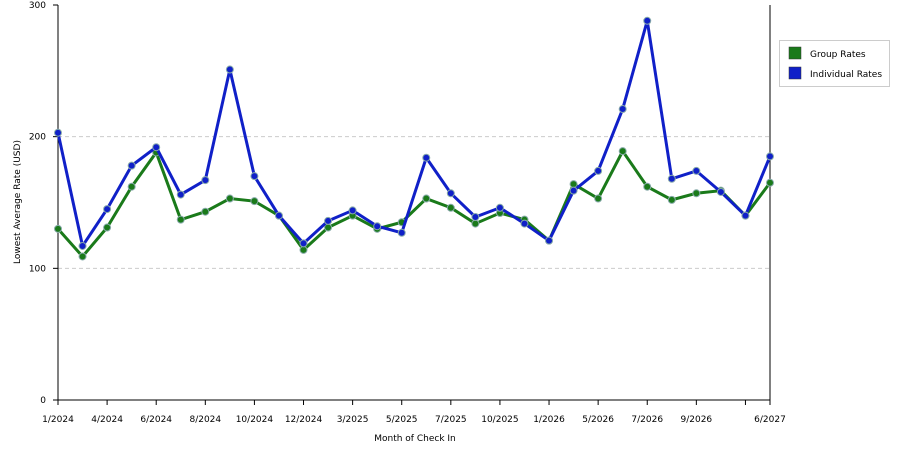 Image resolution: width=900 pixels, height=454 pixels. I want to click on x-tick-label: 4/2024, so click(107, 420).